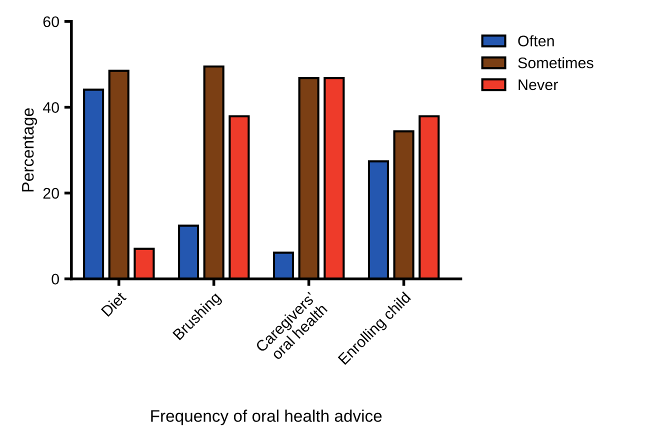 The image size is (649, 429). What do you see at coordinates (266, 418) in the screenshot?
I see `x-axis-title: Frequency of oral health advice` at bounding box center [266, 418].